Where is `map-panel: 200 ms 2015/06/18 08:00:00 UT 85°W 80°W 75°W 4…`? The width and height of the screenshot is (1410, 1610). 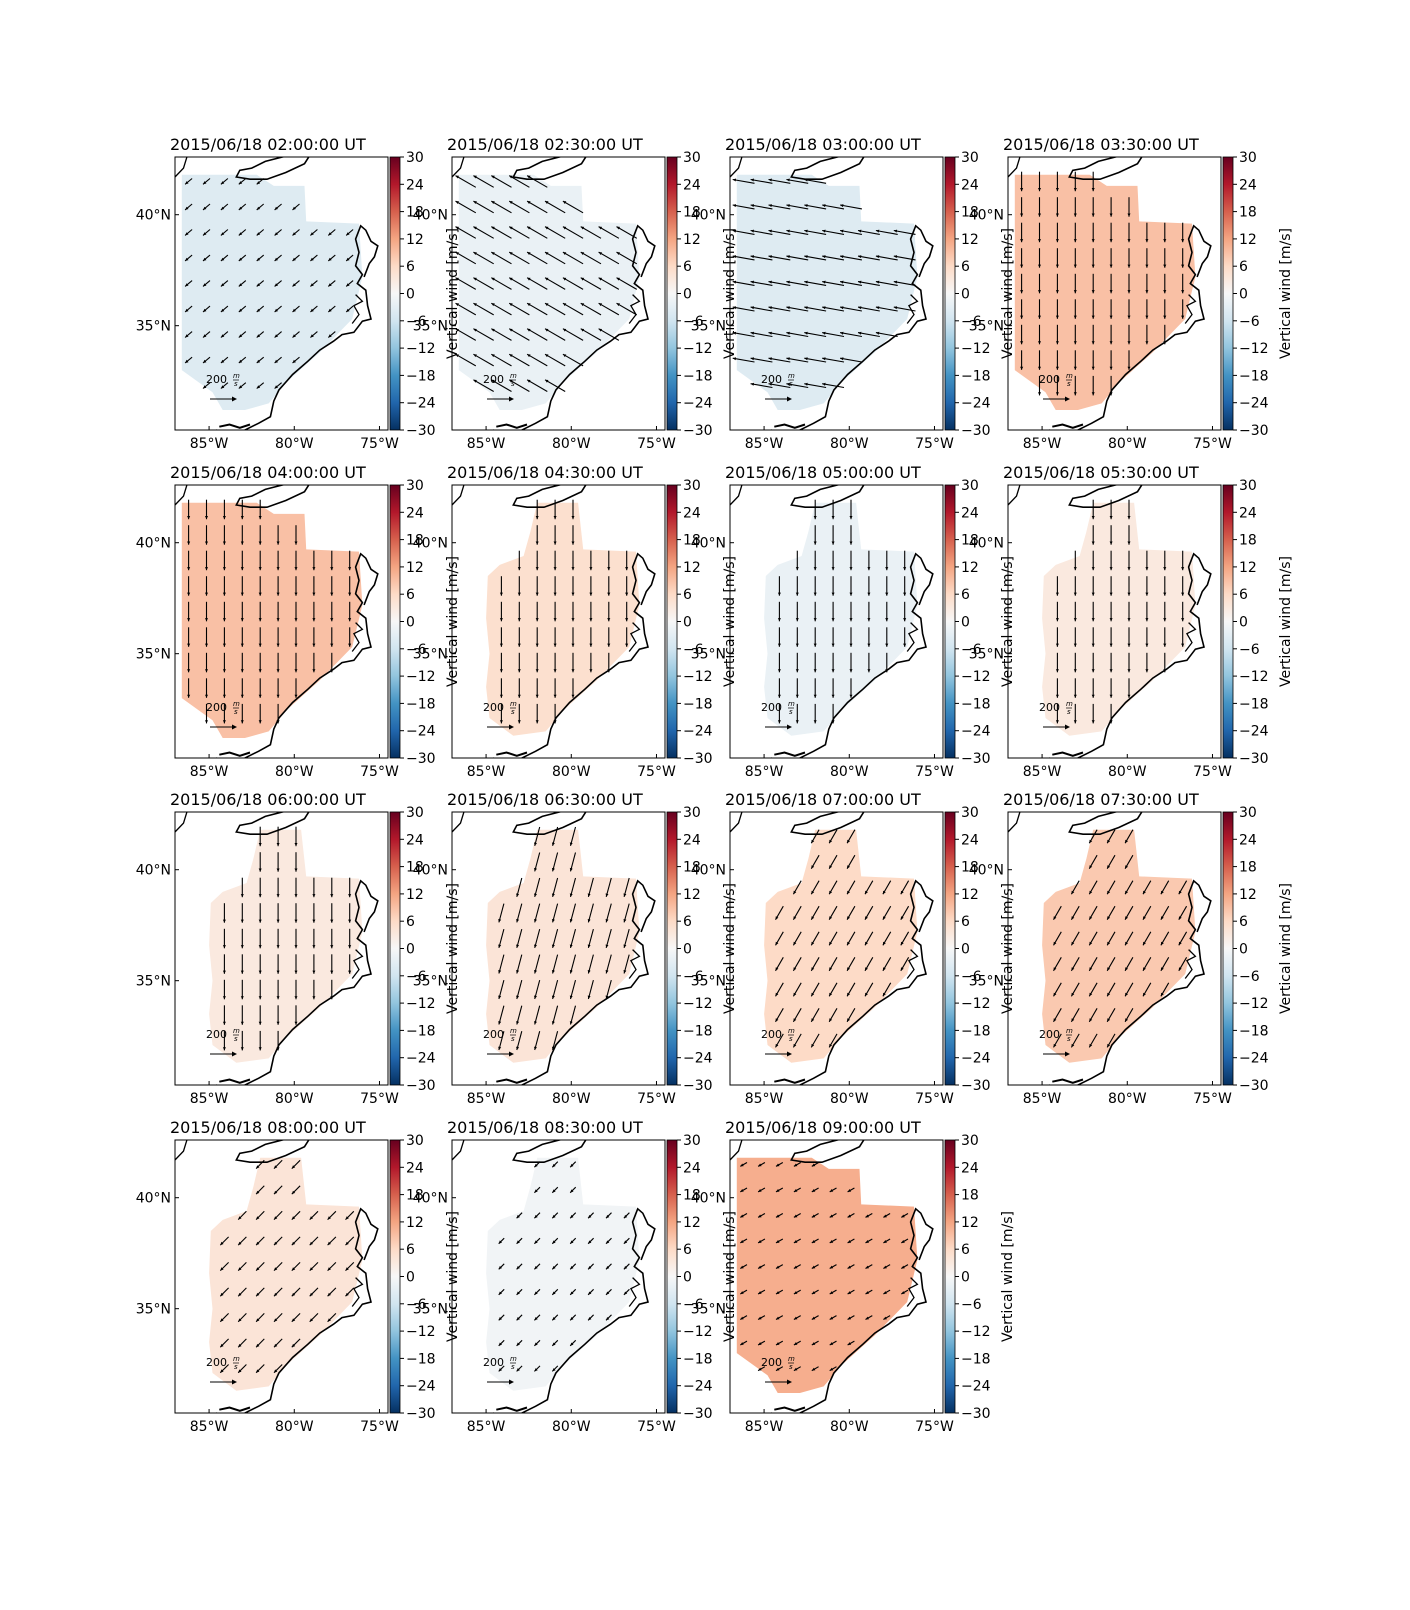
map-panel: 200 ms 2015/06/18 08:00:00 UT 85°W 80°W 75°W 4… is located at coordinates (298, 1276).